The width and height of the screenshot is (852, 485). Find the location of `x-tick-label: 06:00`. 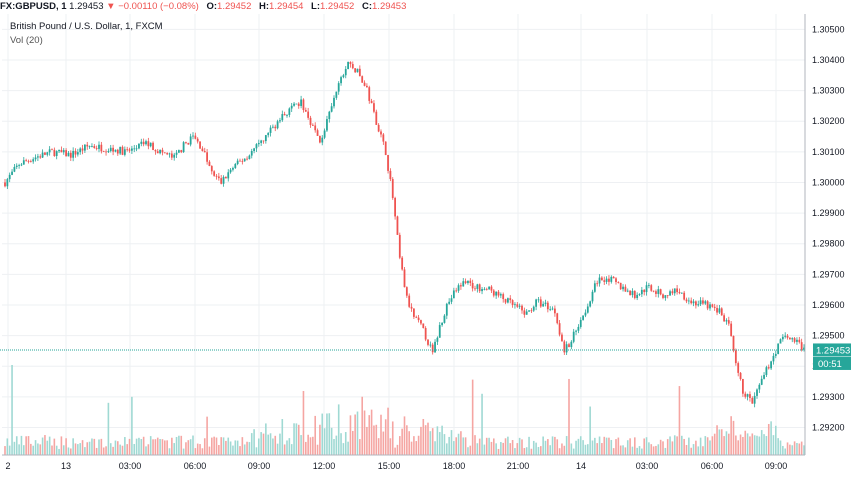

x-tick-label: 06:00 is located at coordinates (195, 466).